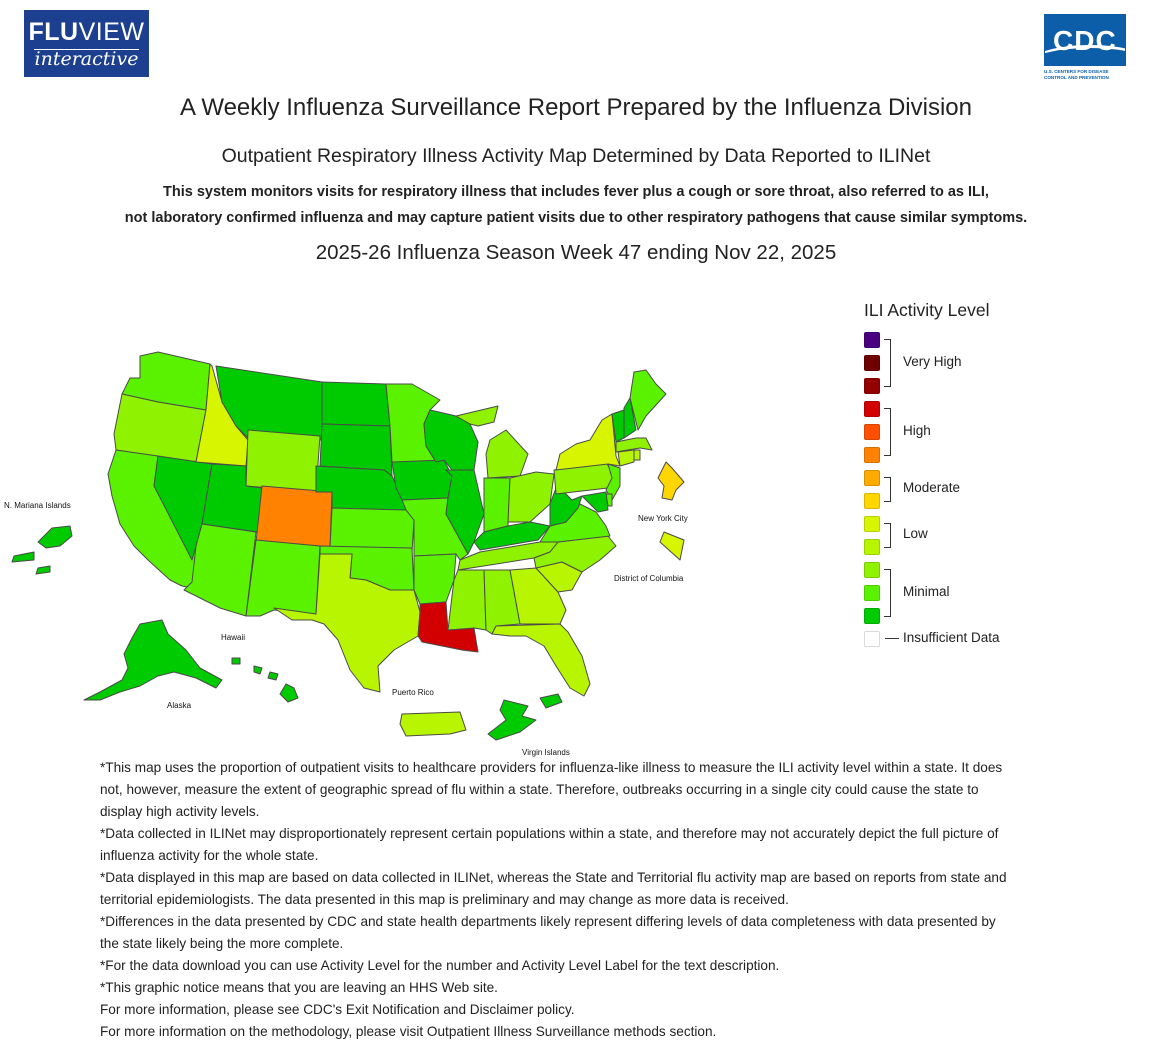 Image resolution: width=1152 pixels, height=1050 pixels. What do you see at coordinates (512, 536) in the screenshot?
I see `state-kentucky` at bounding box center [512, 536].